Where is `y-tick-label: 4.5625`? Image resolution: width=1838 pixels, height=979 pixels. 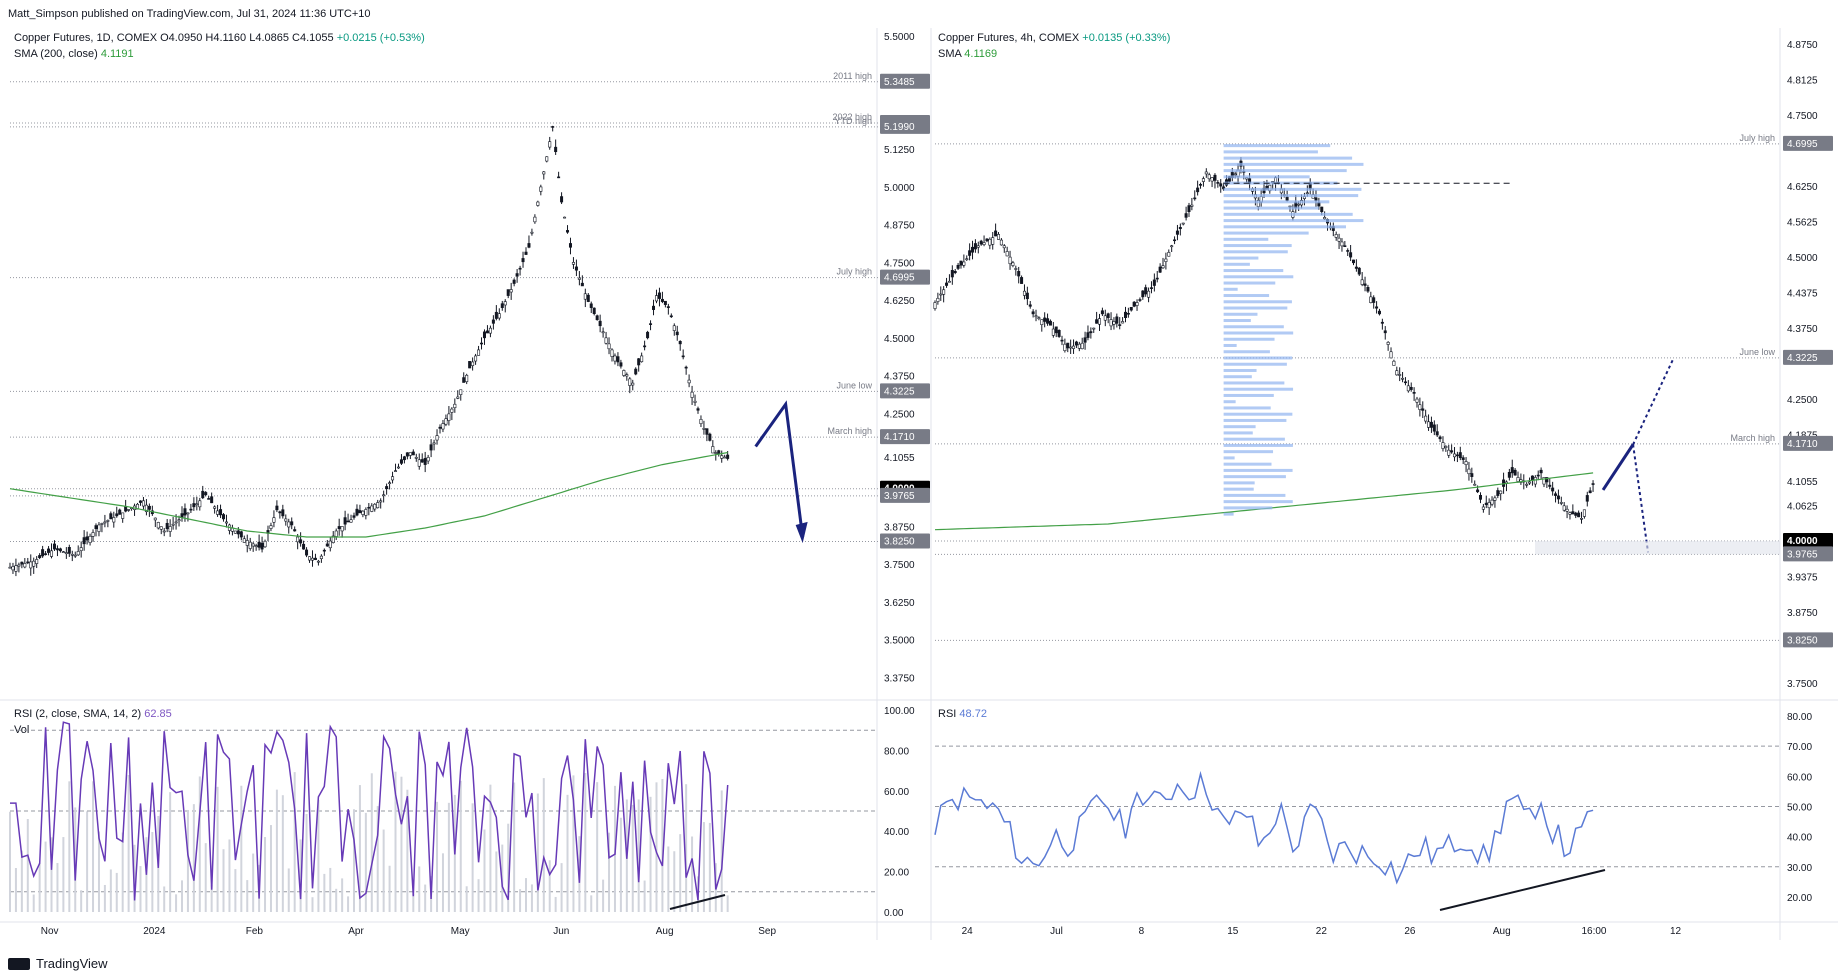 y-tick-label: 4.5625 is located at coordinates (1802, 223).